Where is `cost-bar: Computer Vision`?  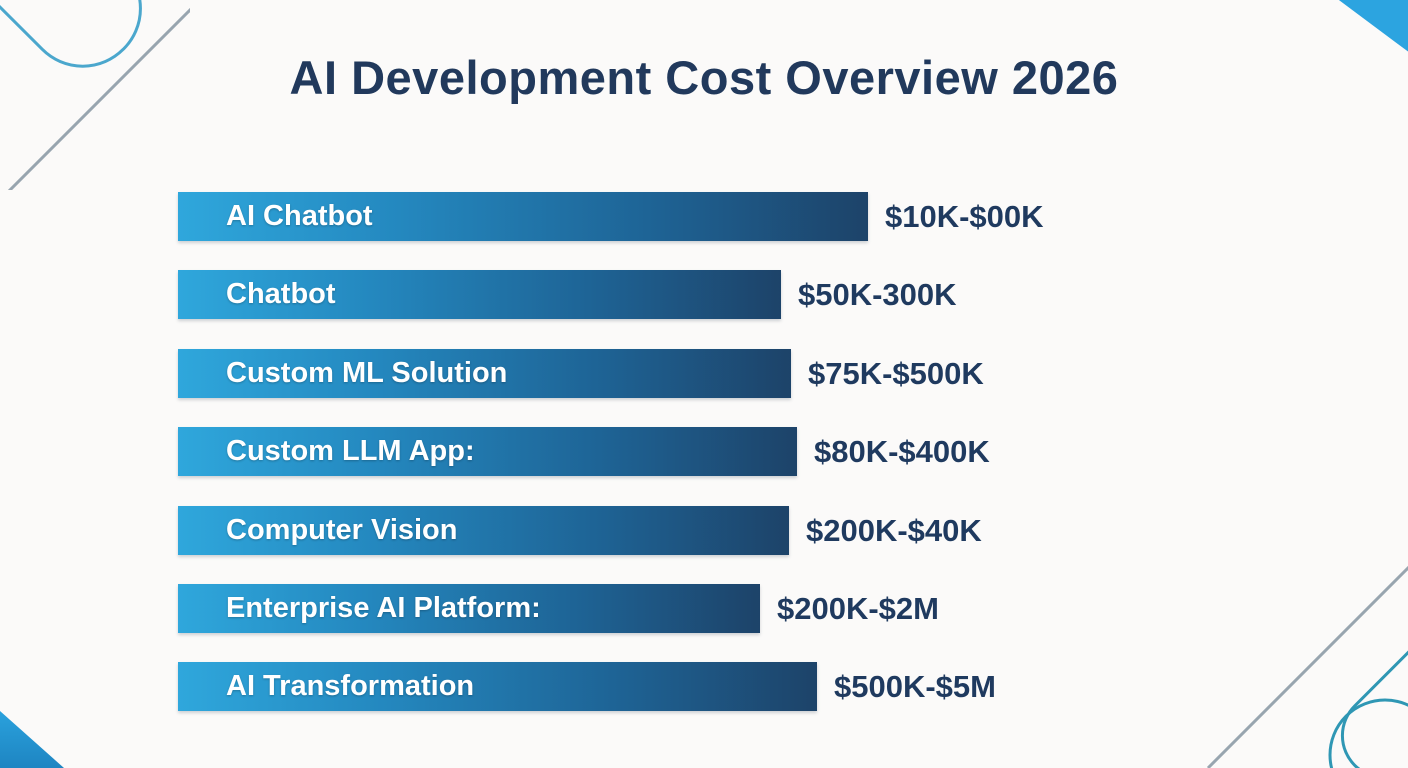
cost-bar: Computer Vision is located at coordinates (483, 530).